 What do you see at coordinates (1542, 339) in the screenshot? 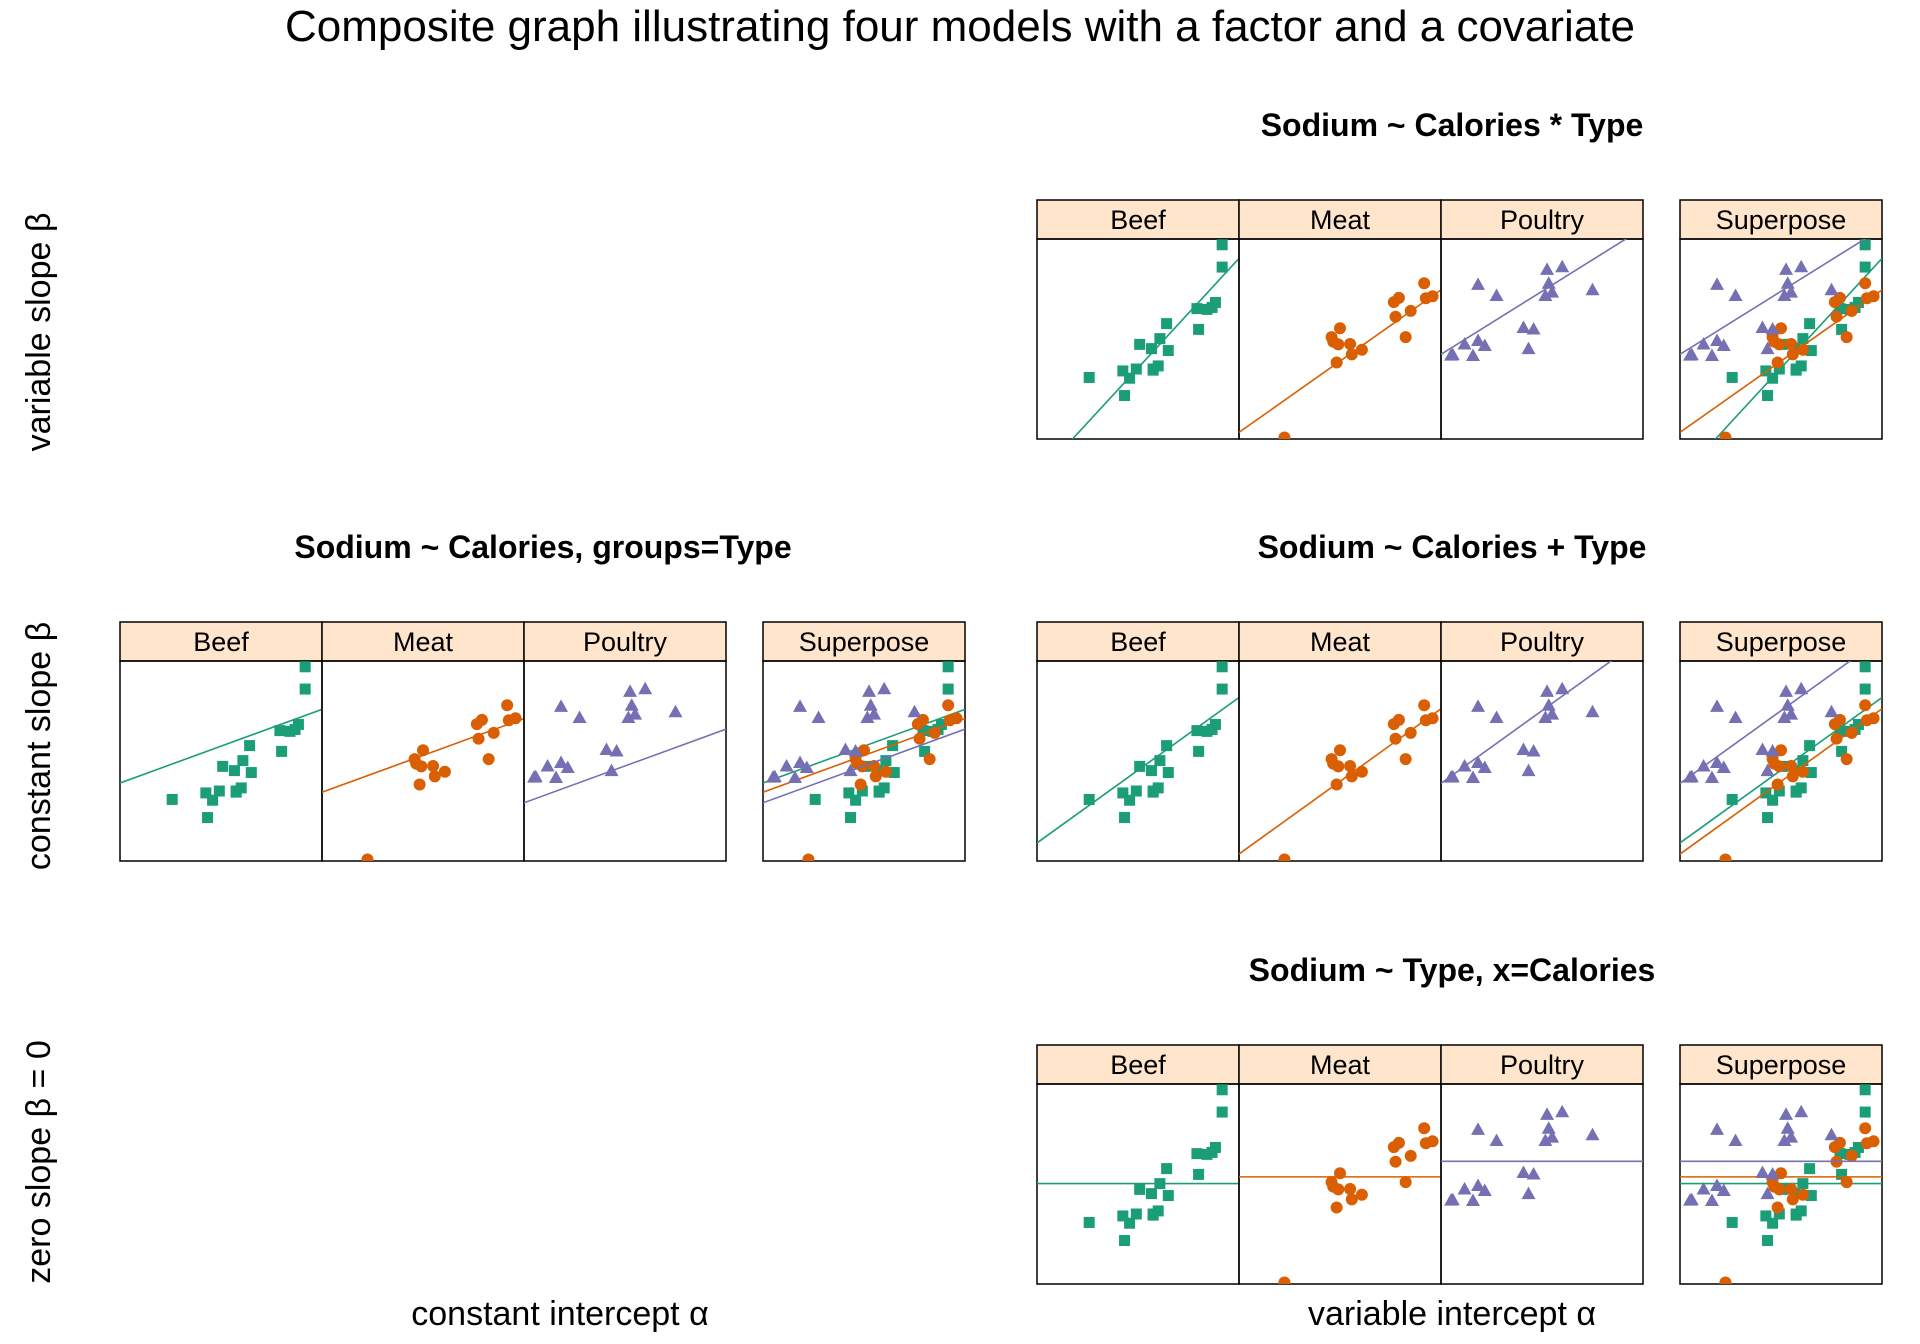
I see `model-1-panel-poultry` at bounding box center [1542, 339].